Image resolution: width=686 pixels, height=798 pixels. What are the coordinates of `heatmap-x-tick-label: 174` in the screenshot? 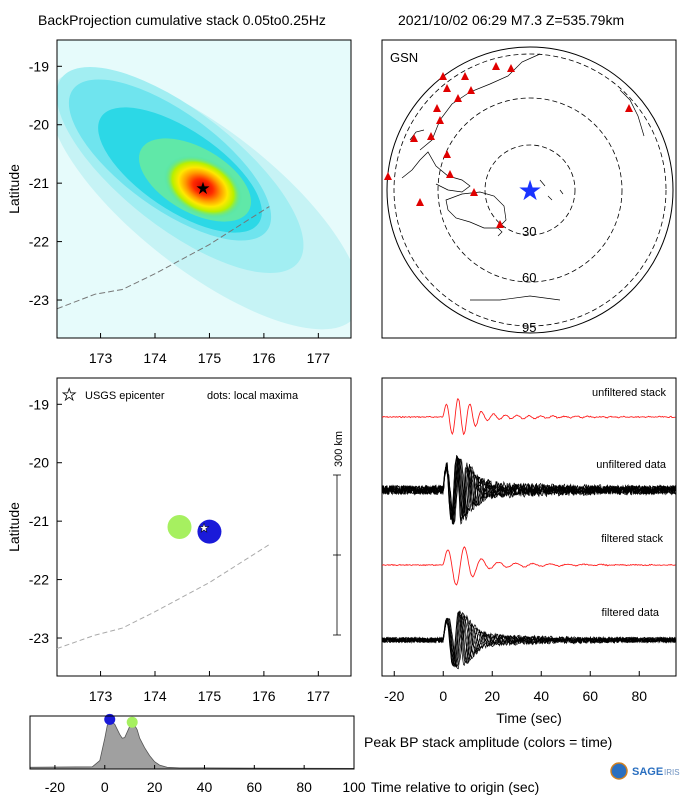 It's located at (155, 358).